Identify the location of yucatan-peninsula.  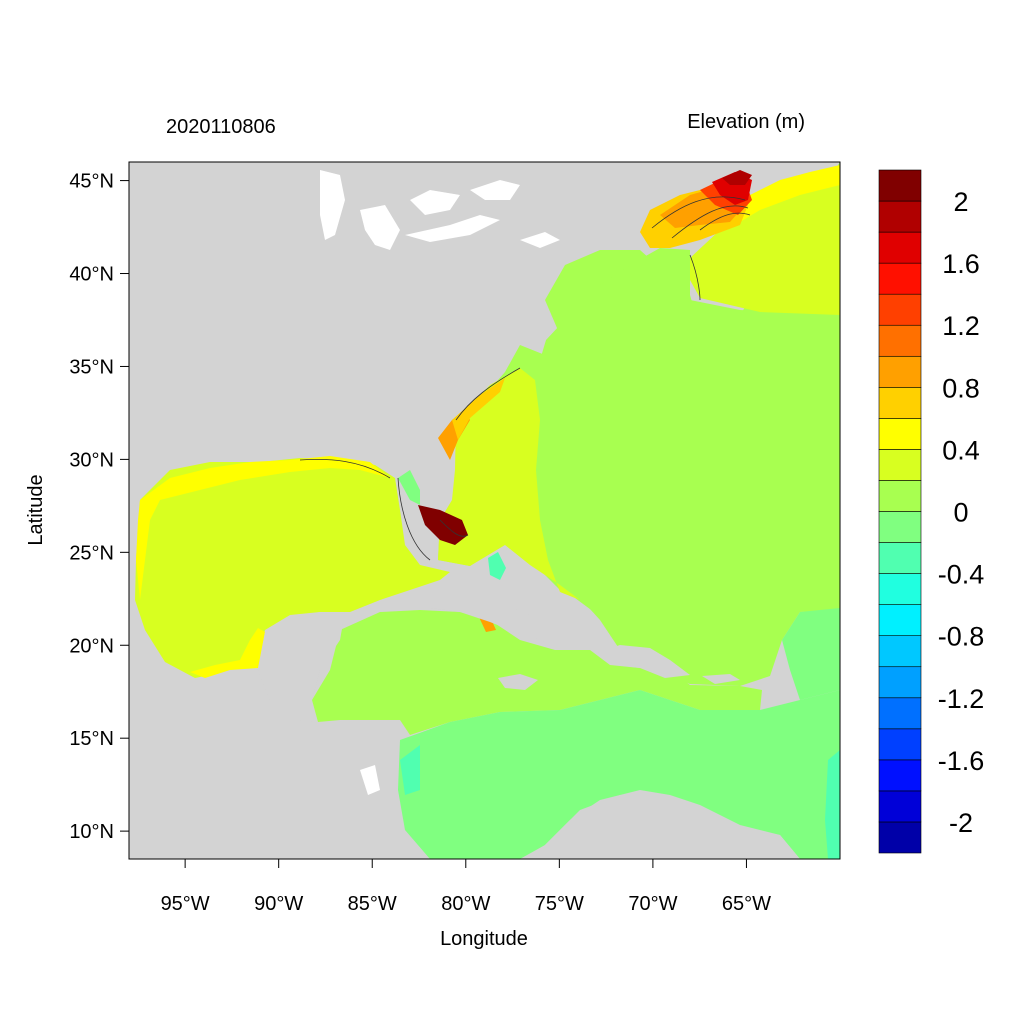
(301, 667).